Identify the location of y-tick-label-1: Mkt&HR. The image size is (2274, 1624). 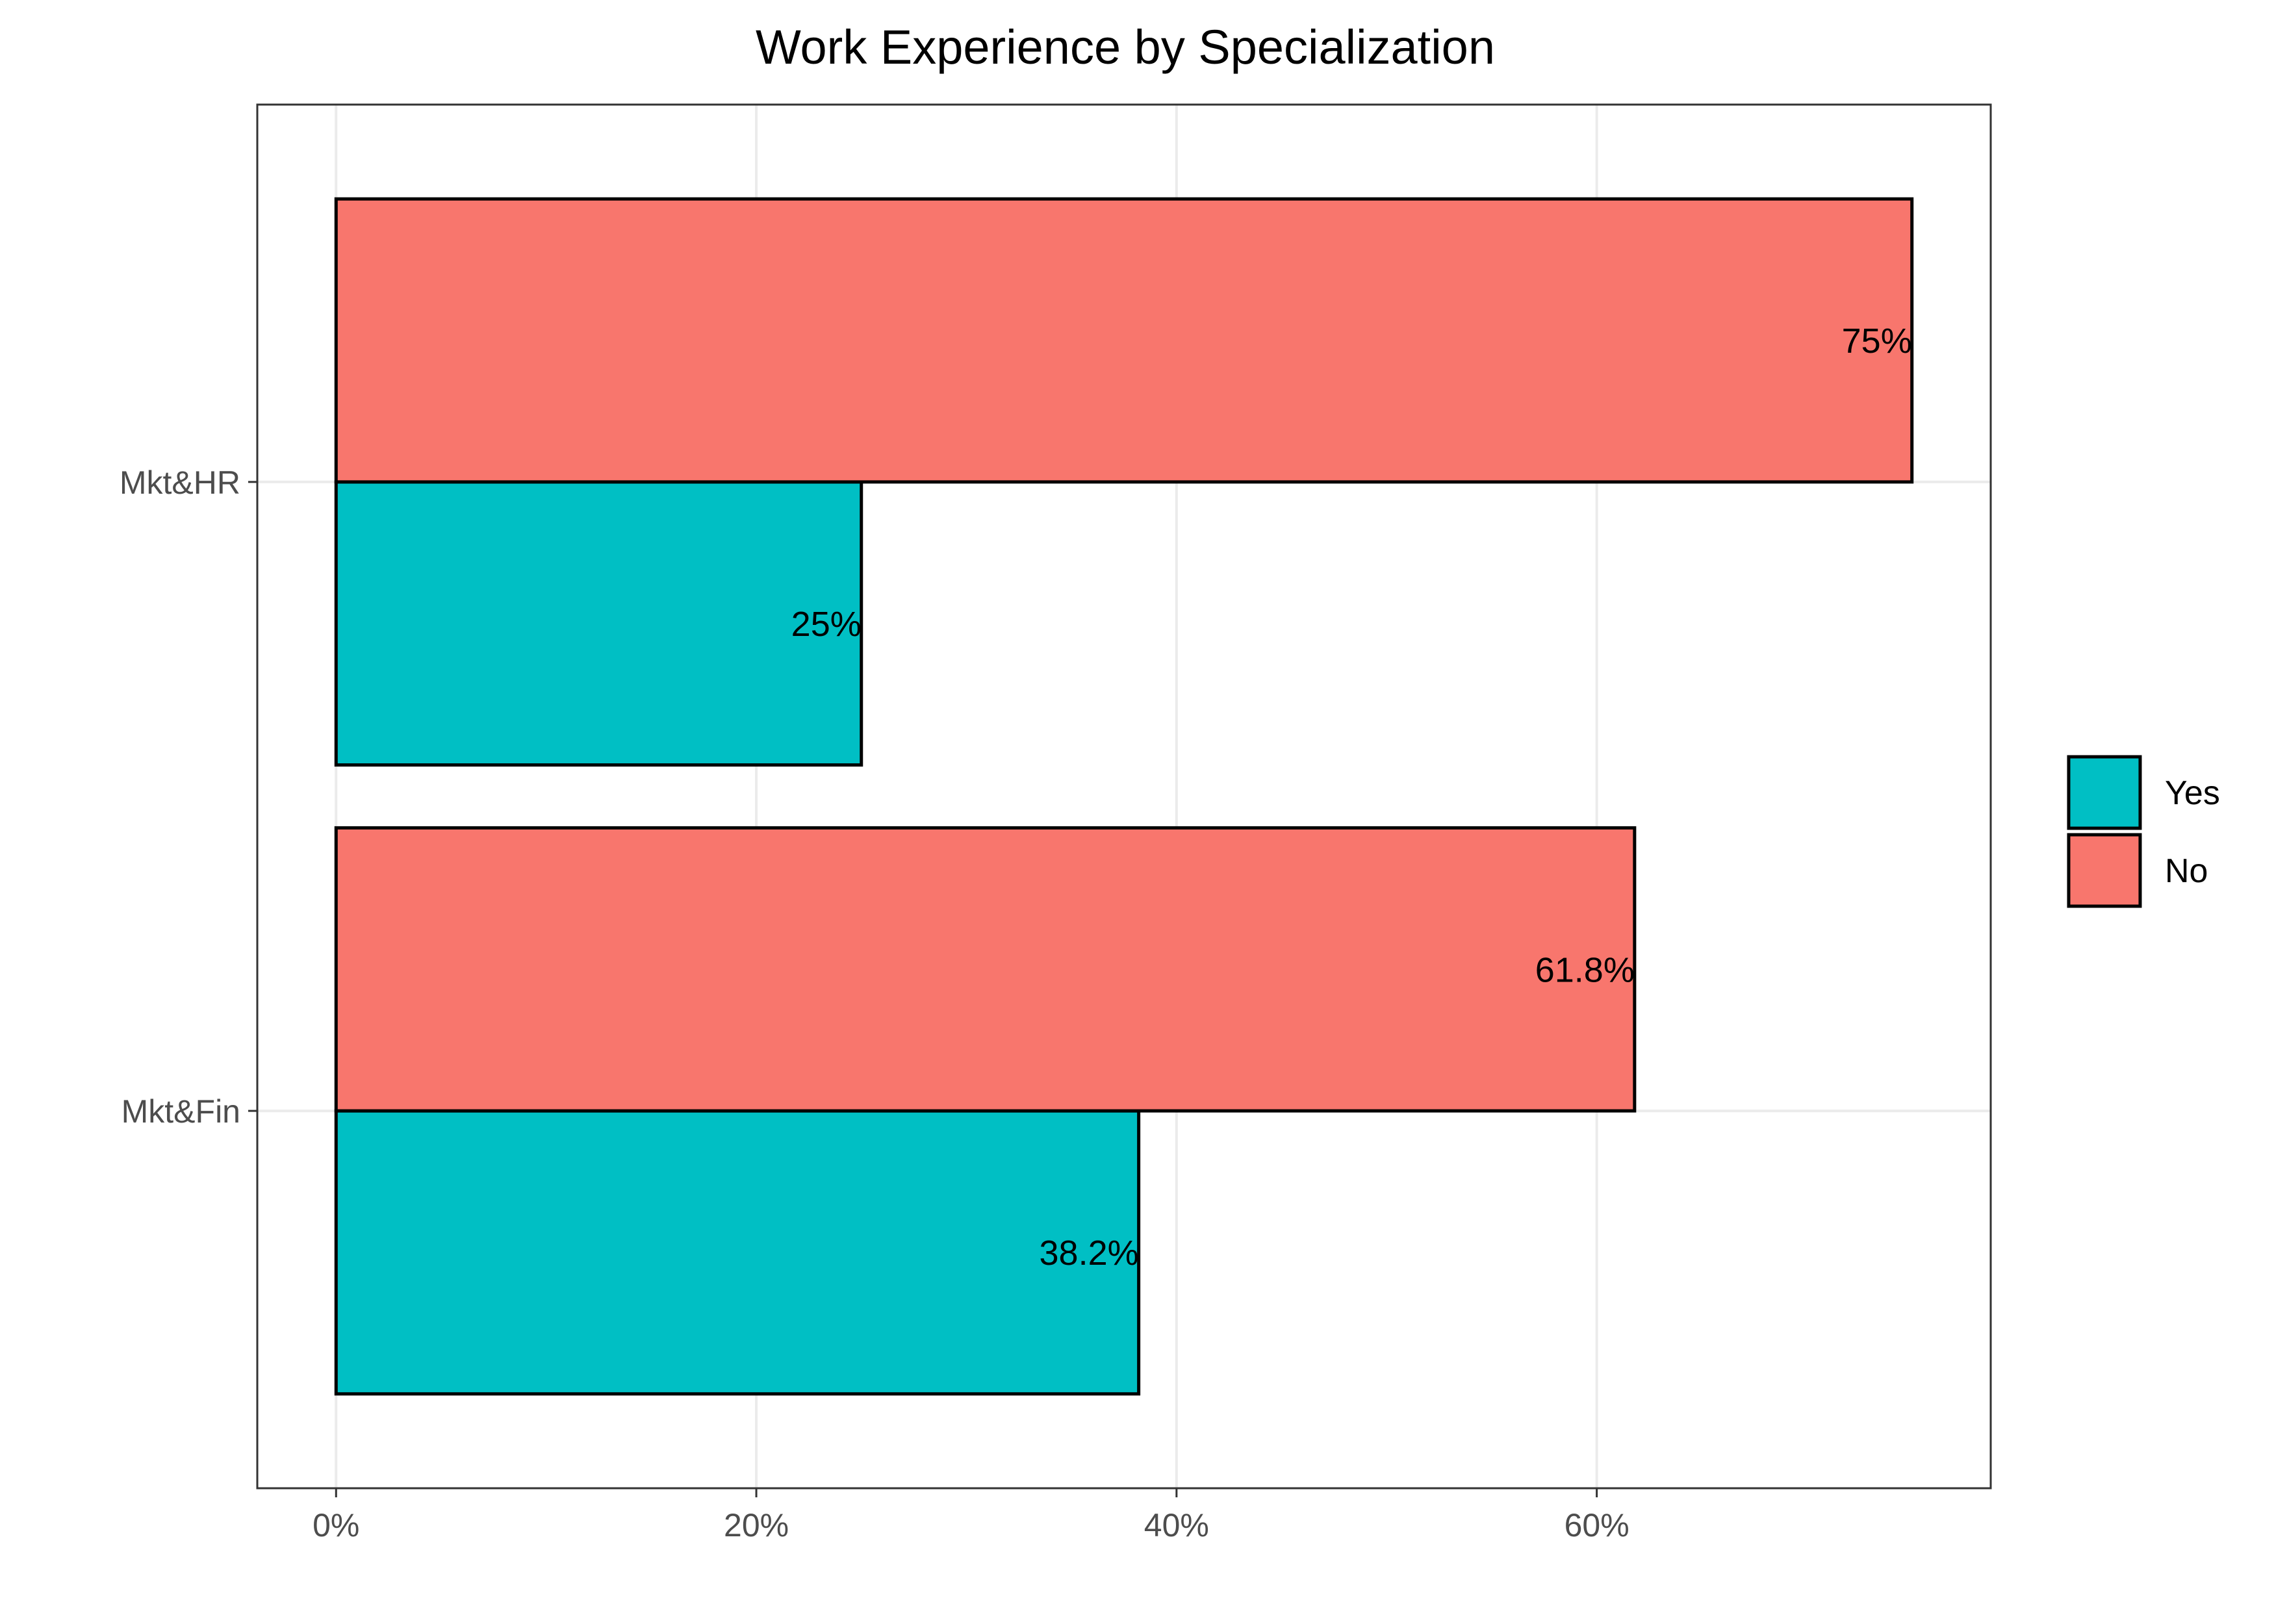
(180, 482).